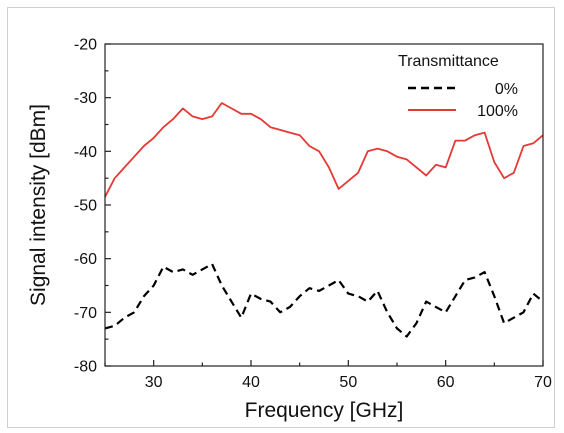 This screenshot has height=433, width=564. What do you see at coordinates (85, 98) in the screenshot?
I see `y-tick-label: -30` at bounding box center [85, 98].